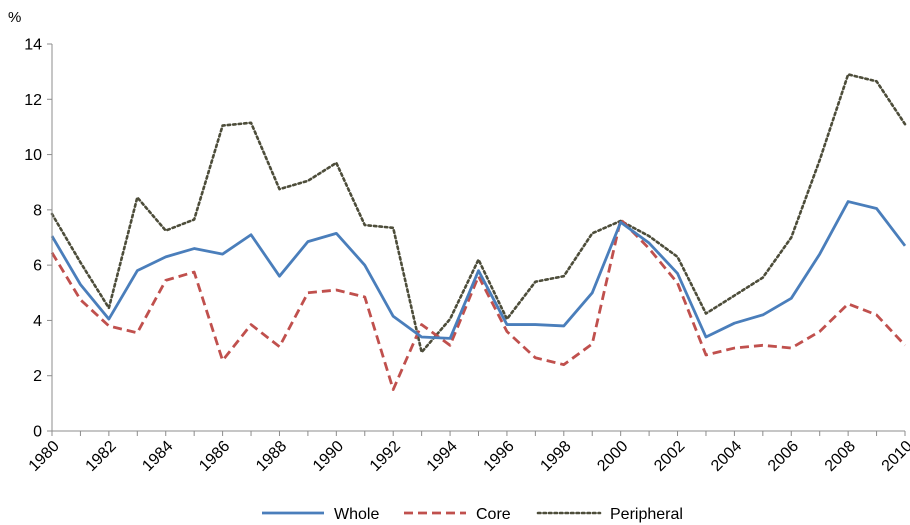  Describe the element at coordinates (385, 456) in the screenshot. I see `x-tick-label: 1992` at that location.